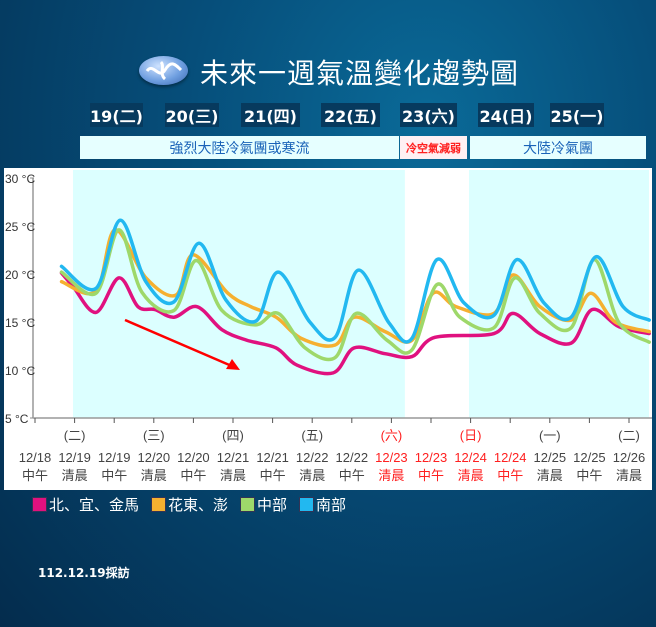  What do you see at coordinates (233, 435) in the screenshot?
I see `x-tick-weekday: (四)` at bounding box center [233, 435].